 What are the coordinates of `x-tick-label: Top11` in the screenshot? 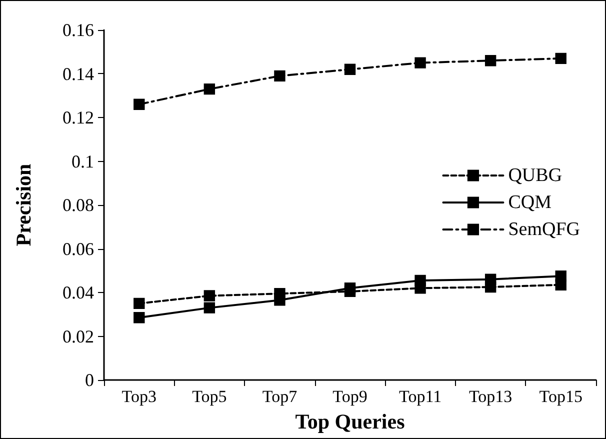 It's located at (420, 396).